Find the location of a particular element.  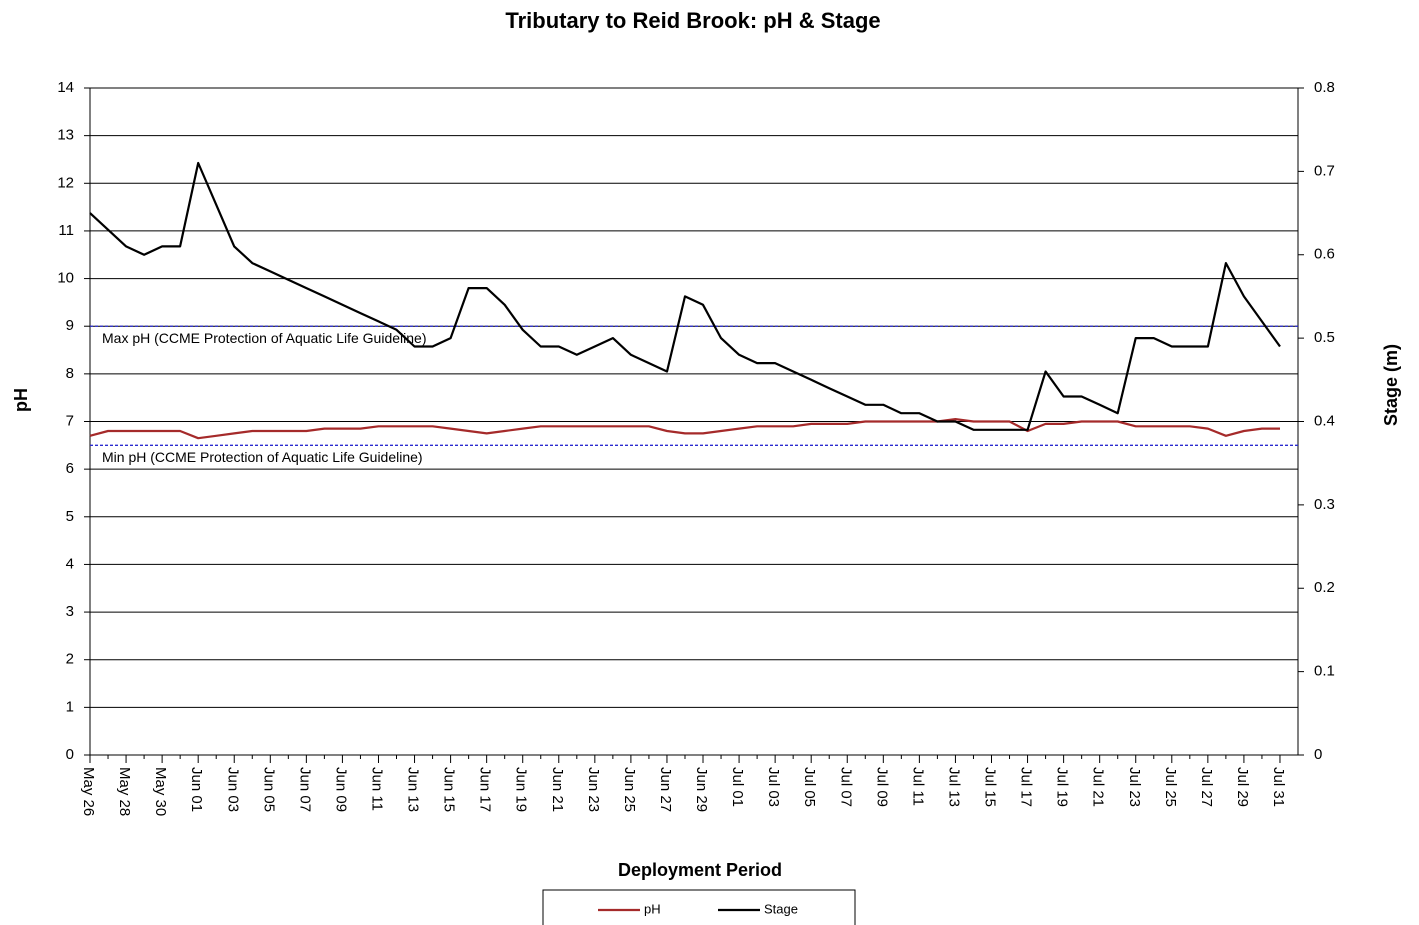

y-axis-title: pH is located at coordinates (21, 400).